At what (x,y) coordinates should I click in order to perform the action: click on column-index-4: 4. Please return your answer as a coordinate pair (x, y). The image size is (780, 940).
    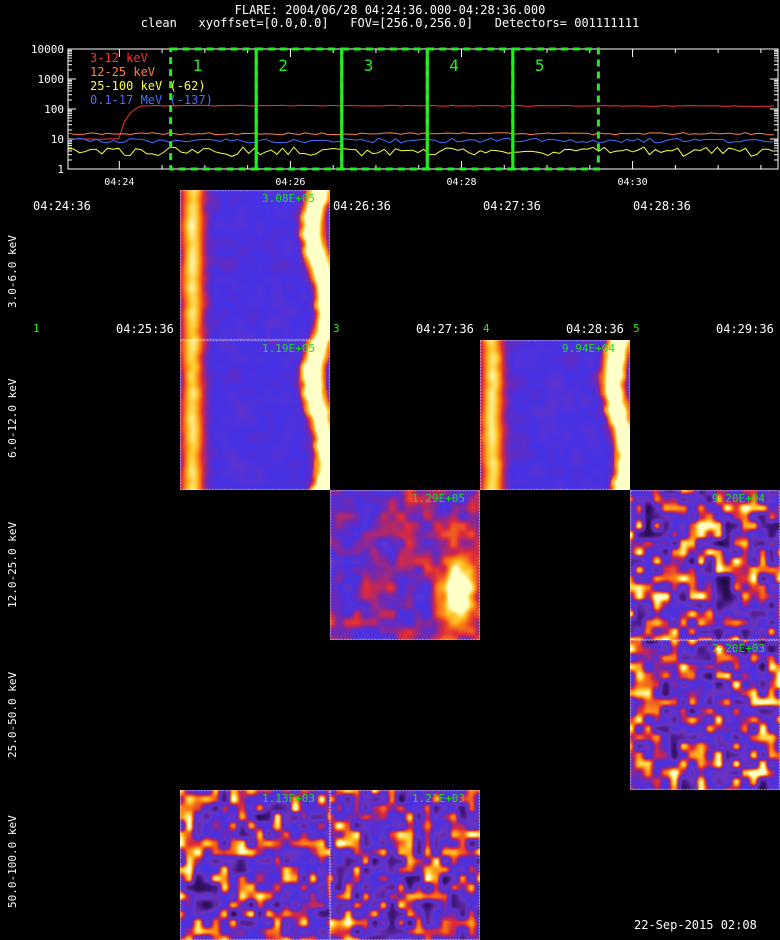
    Looking at the image, I should click on (486, 328).